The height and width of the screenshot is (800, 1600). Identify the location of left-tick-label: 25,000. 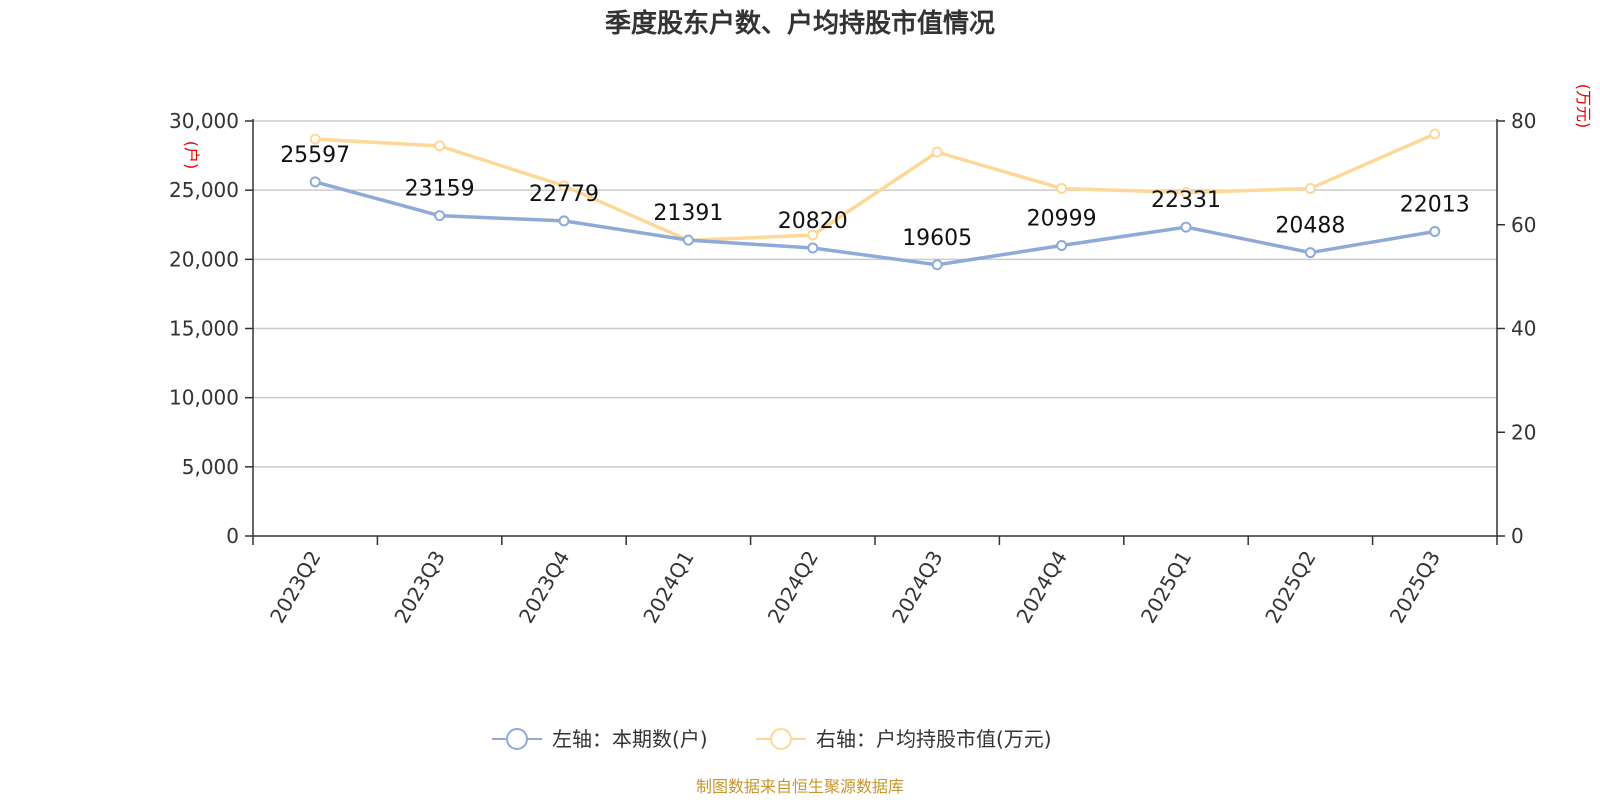
(204, 190).